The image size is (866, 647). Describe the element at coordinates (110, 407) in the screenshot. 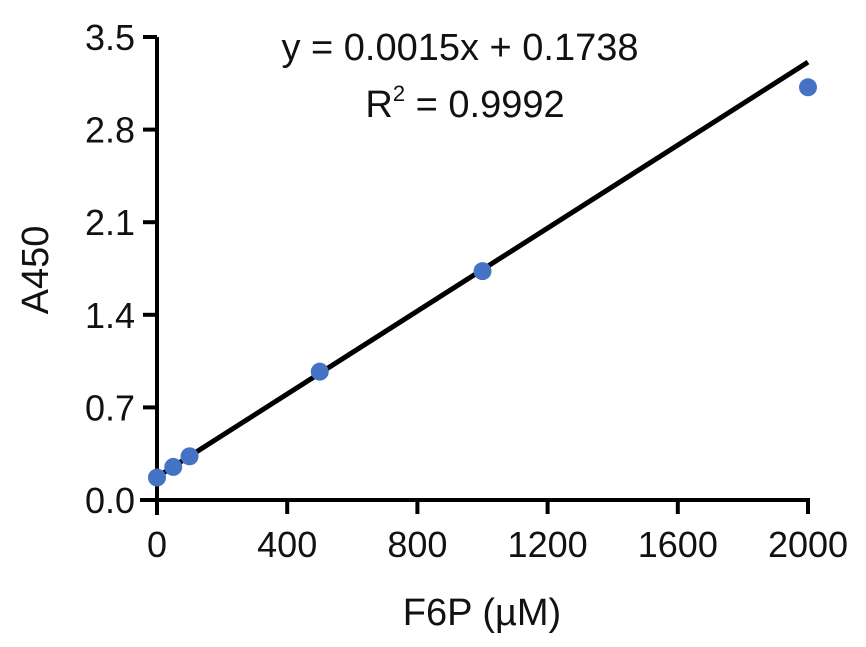

I see `y-tick-label: 0.7` at that location.